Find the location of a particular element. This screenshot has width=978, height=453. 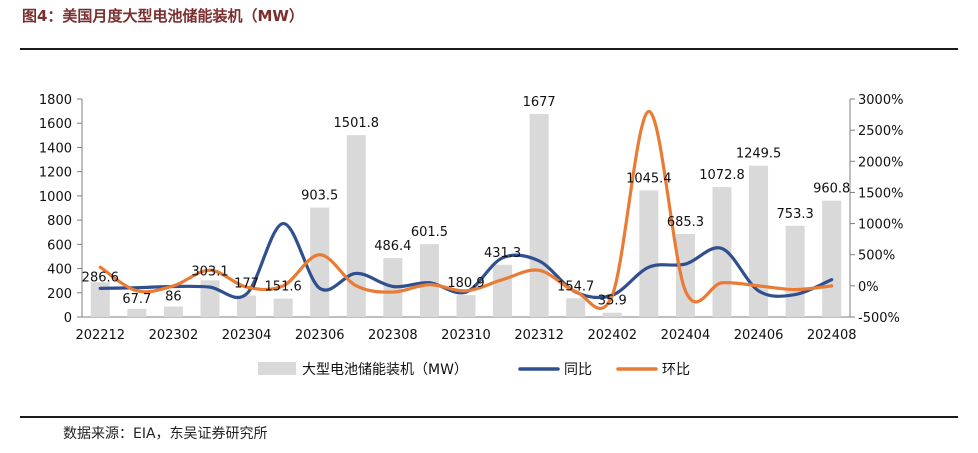

source-note: 数据来源：EIA，东吴证券研究所 is located at coordinates (165, 434).